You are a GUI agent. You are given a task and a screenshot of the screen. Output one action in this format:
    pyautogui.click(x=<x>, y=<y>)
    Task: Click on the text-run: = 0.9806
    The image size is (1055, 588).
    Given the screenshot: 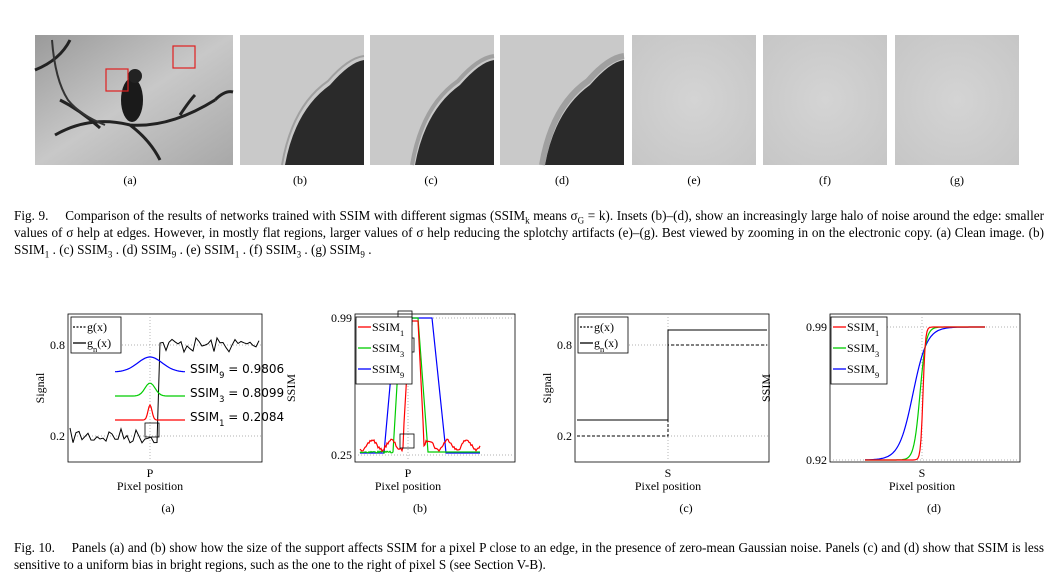 What is the action you would take?
    pyautogui.click(x=254, y=369)
    